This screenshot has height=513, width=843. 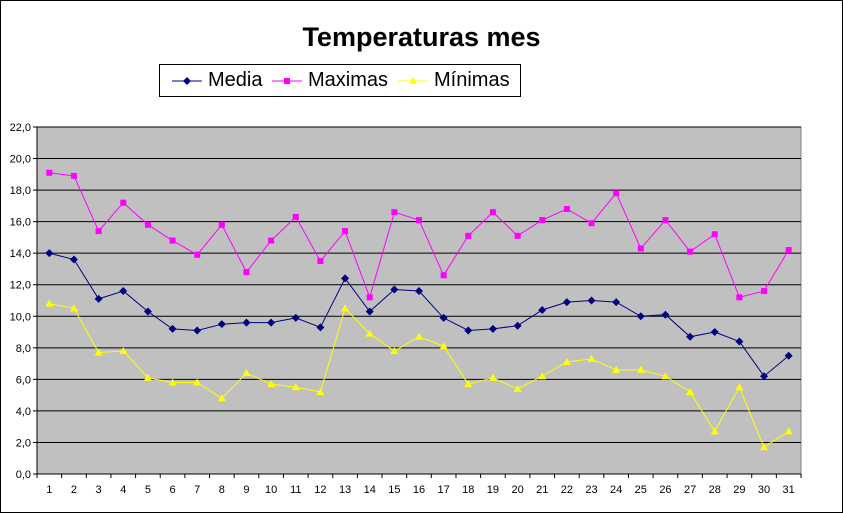 I want to click on x-tick-label: 29, so click(x=739, y=490).